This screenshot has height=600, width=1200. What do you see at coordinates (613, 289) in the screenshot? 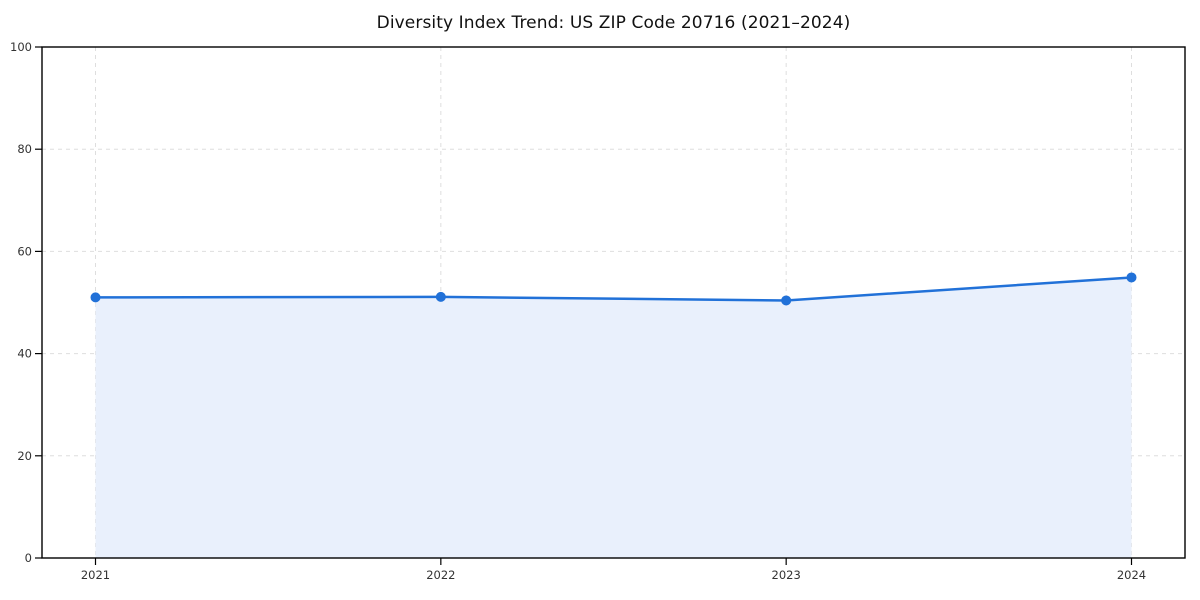
I see `trend-line` at bounding box center [613, 289].